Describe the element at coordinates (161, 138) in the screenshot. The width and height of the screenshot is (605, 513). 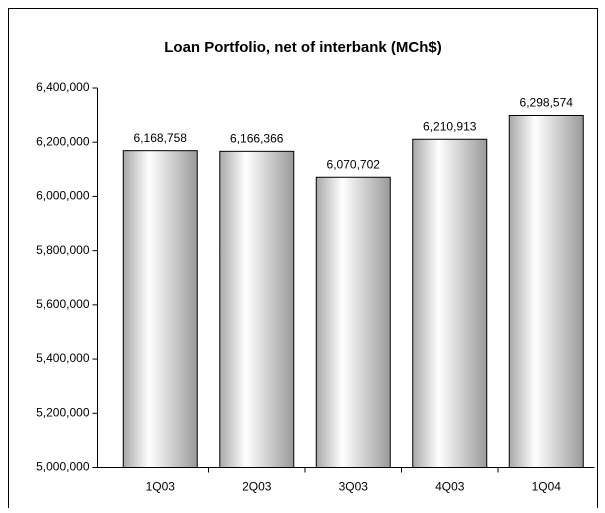
I see `value-label: 6,168,758` at that location.